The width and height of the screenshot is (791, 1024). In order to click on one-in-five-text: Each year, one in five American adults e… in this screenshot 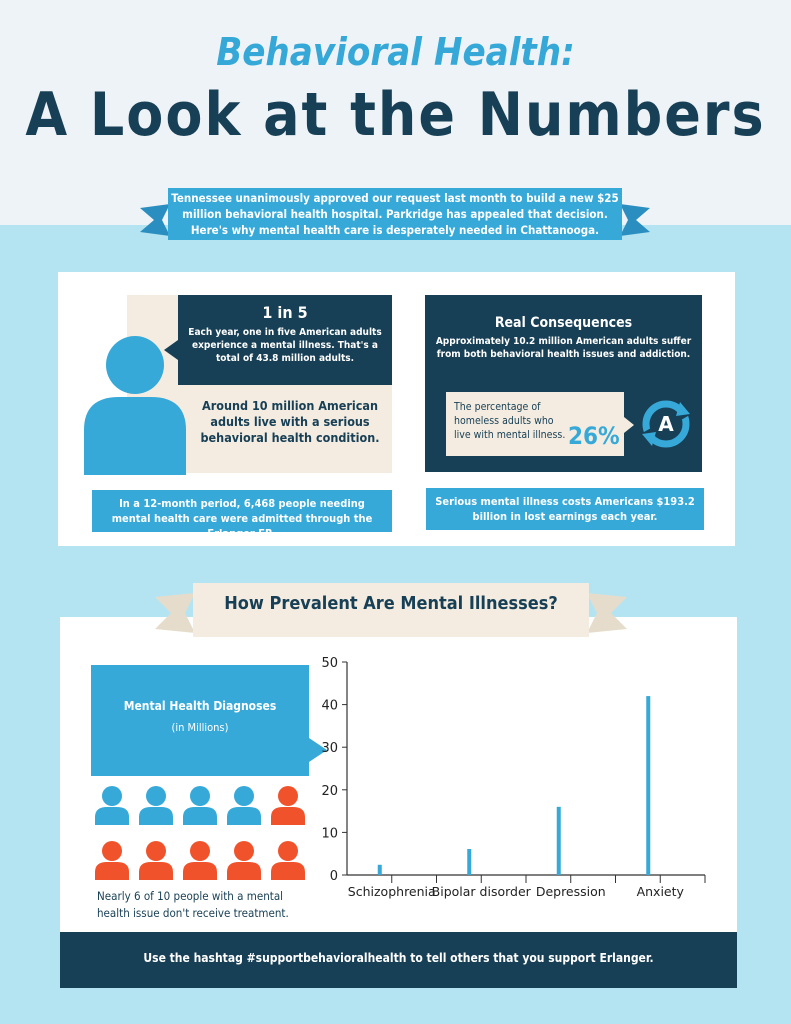, I will do `click(285, 345)`.